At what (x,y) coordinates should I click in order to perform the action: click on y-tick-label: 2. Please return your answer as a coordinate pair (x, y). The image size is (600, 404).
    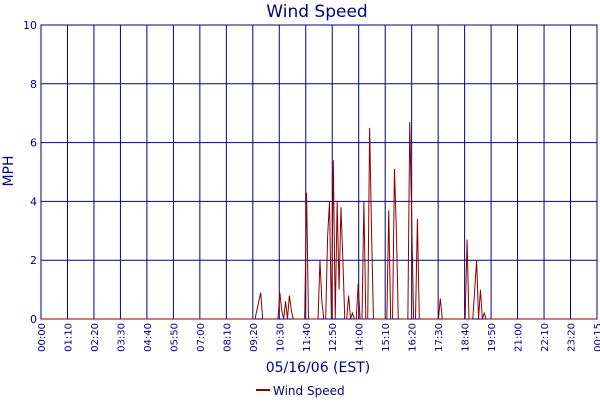
    Looking at the image, I should click on (33, 260).